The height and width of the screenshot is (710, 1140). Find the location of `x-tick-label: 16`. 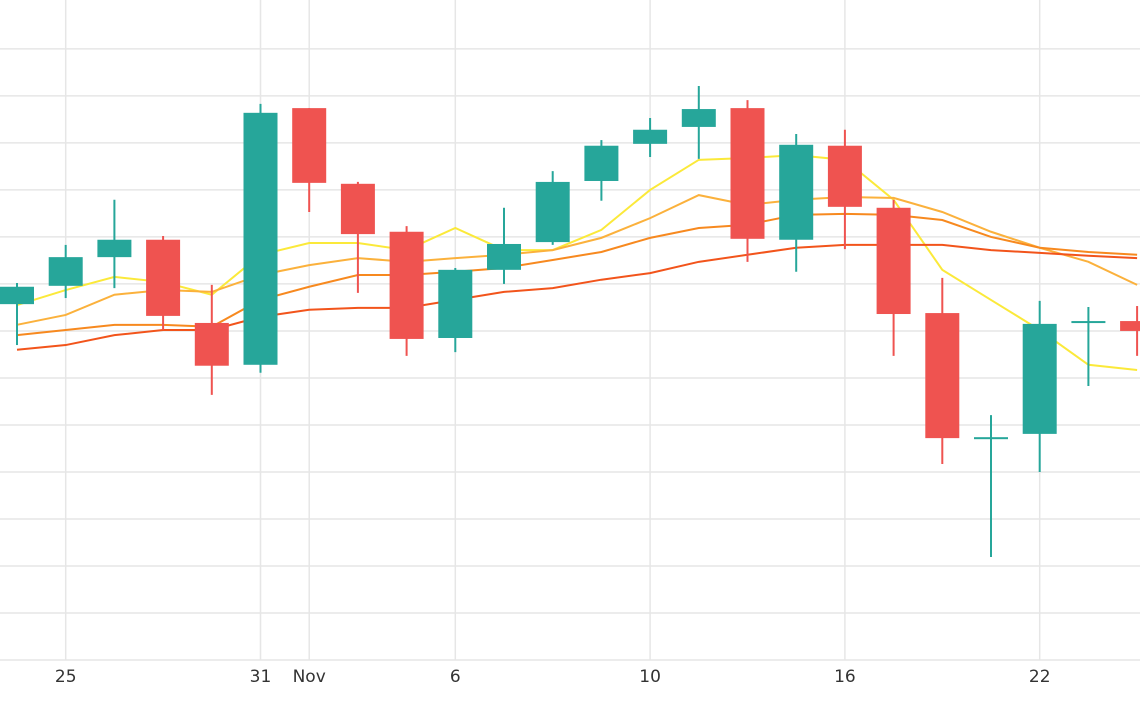

x-tick-label: 16 is located at coordinates (845, 677).